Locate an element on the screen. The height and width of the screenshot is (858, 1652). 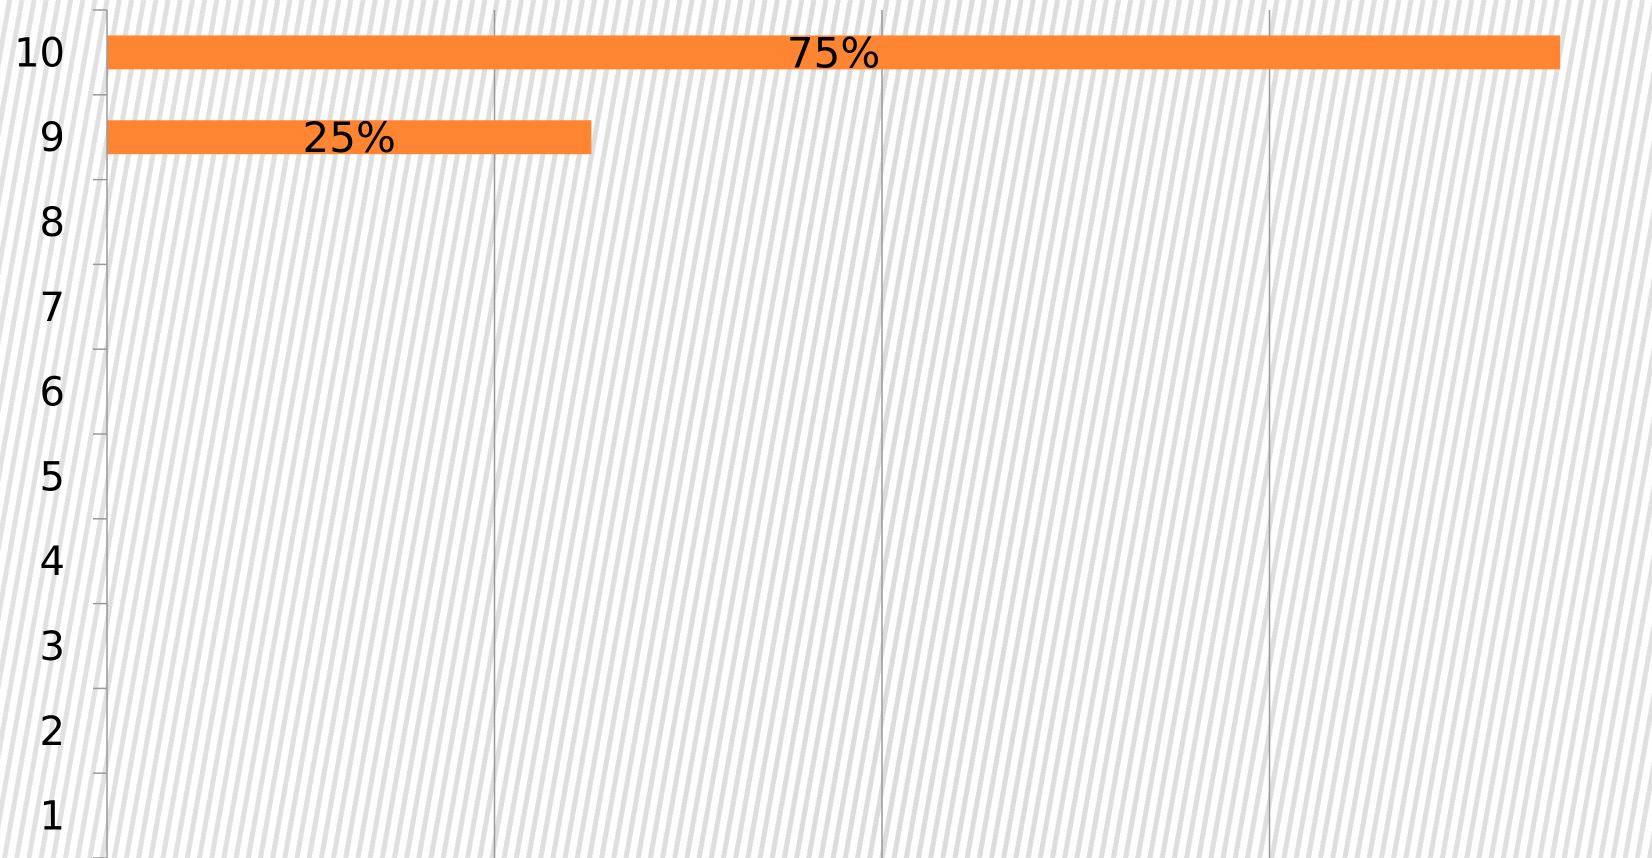
y-tick-label: 9 is located at coordinates (52, 138).